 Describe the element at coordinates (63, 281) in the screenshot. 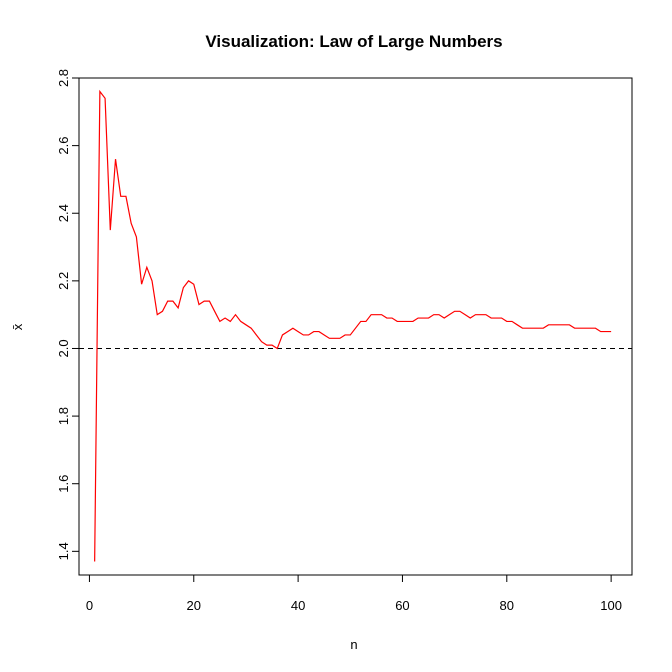

I see `y-tick-label: 2.2` at that location.